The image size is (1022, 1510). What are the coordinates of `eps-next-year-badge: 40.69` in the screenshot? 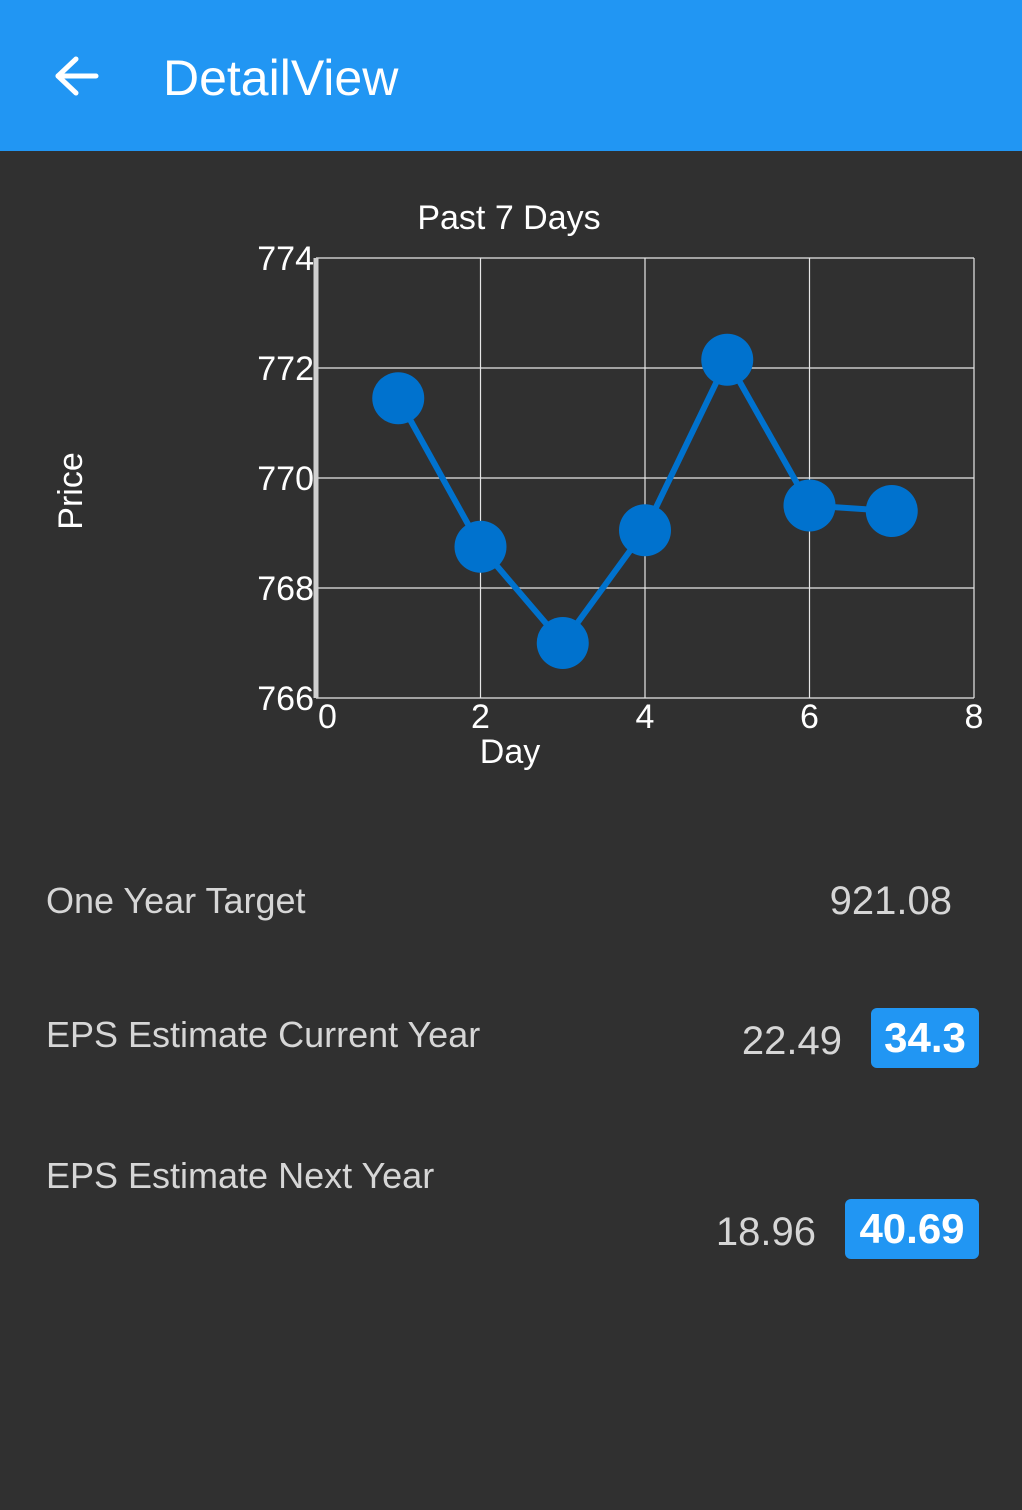 It's located at (912, 1229).